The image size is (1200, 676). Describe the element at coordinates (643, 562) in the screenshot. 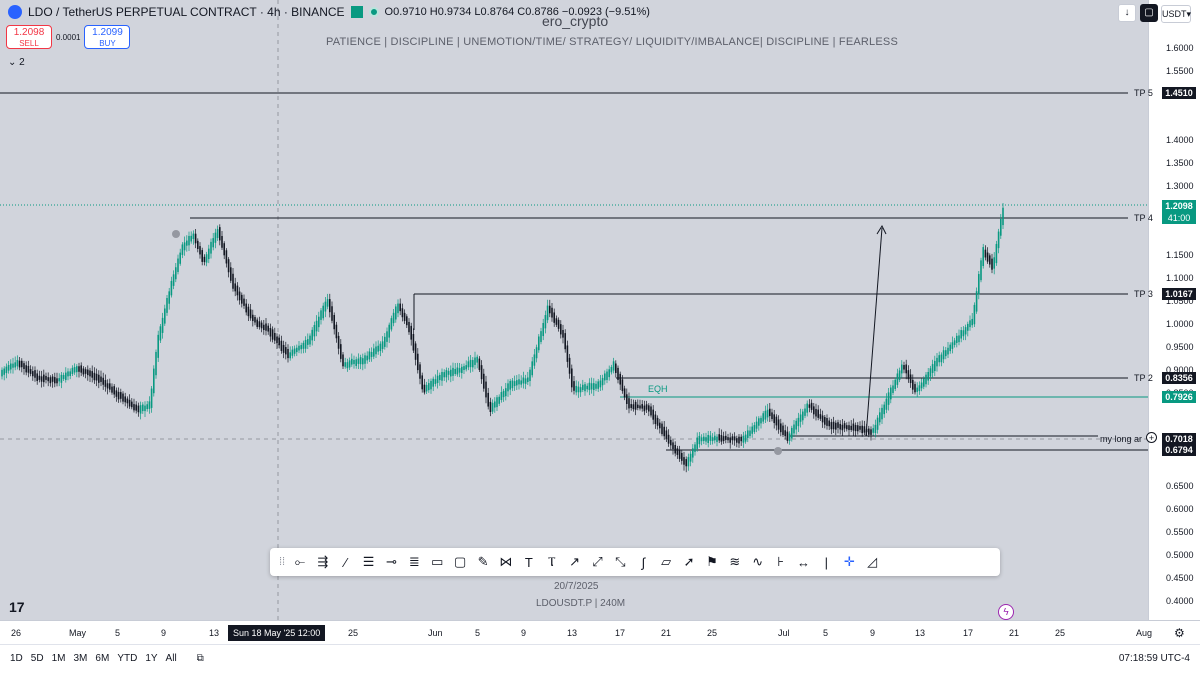

I see `curve-icon: ∫` at that location.